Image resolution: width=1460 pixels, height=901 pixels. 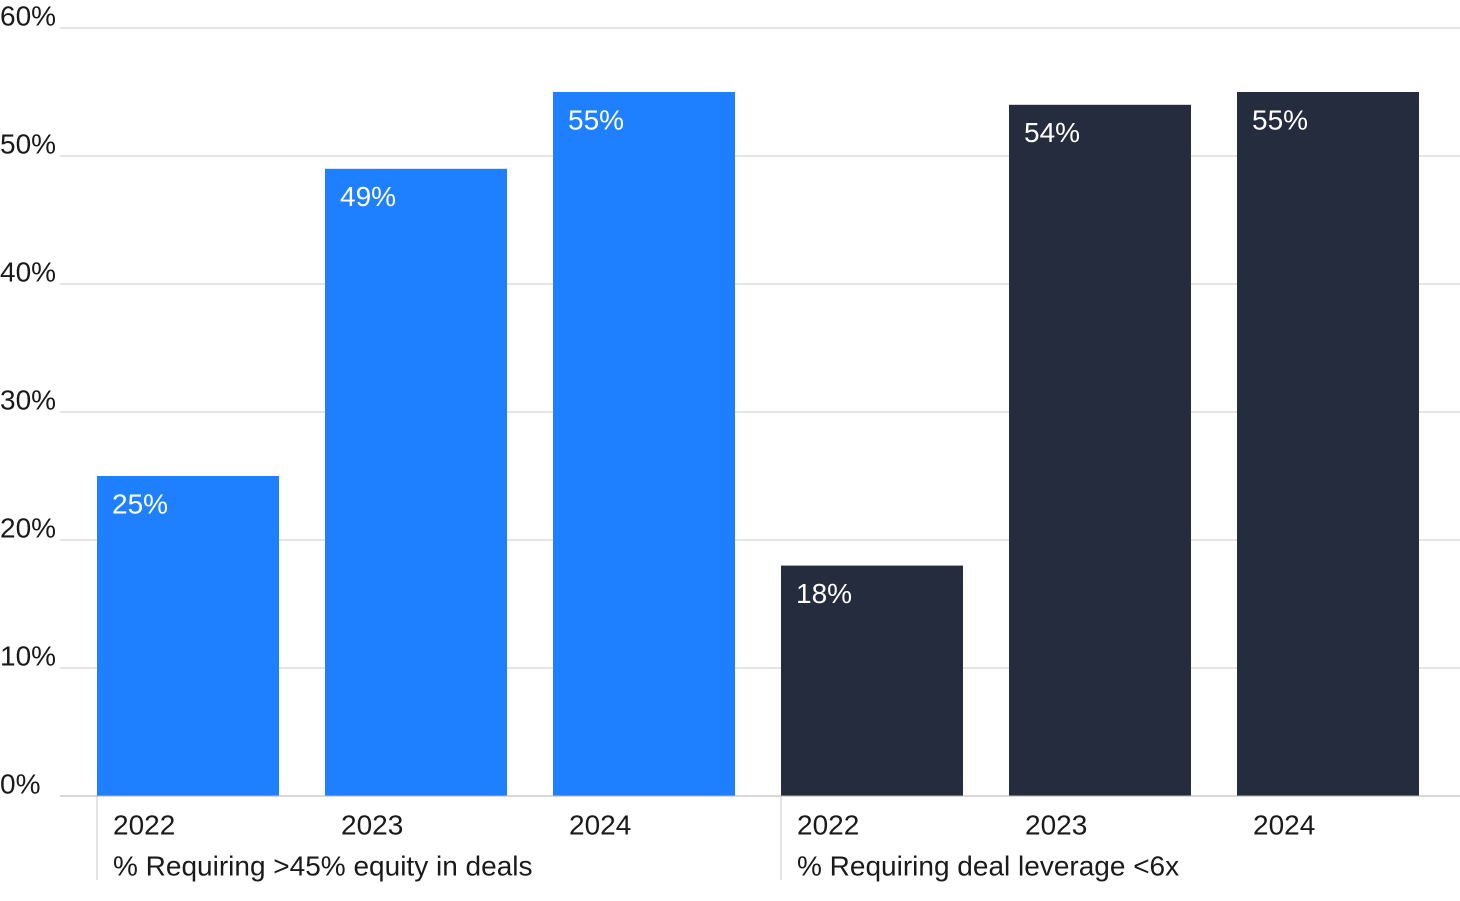 I want to click on y-tick-label: 40%, so click(x=28, y=271).